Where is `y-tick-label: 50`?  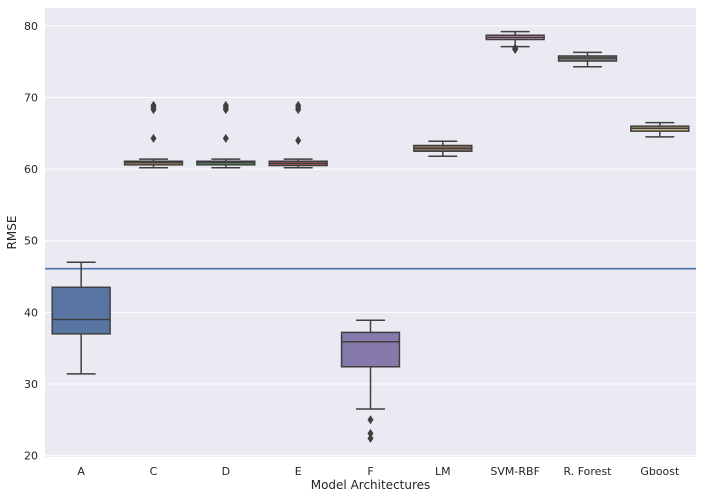
y-tick-label: 50 is located at coordinates (31, 241).